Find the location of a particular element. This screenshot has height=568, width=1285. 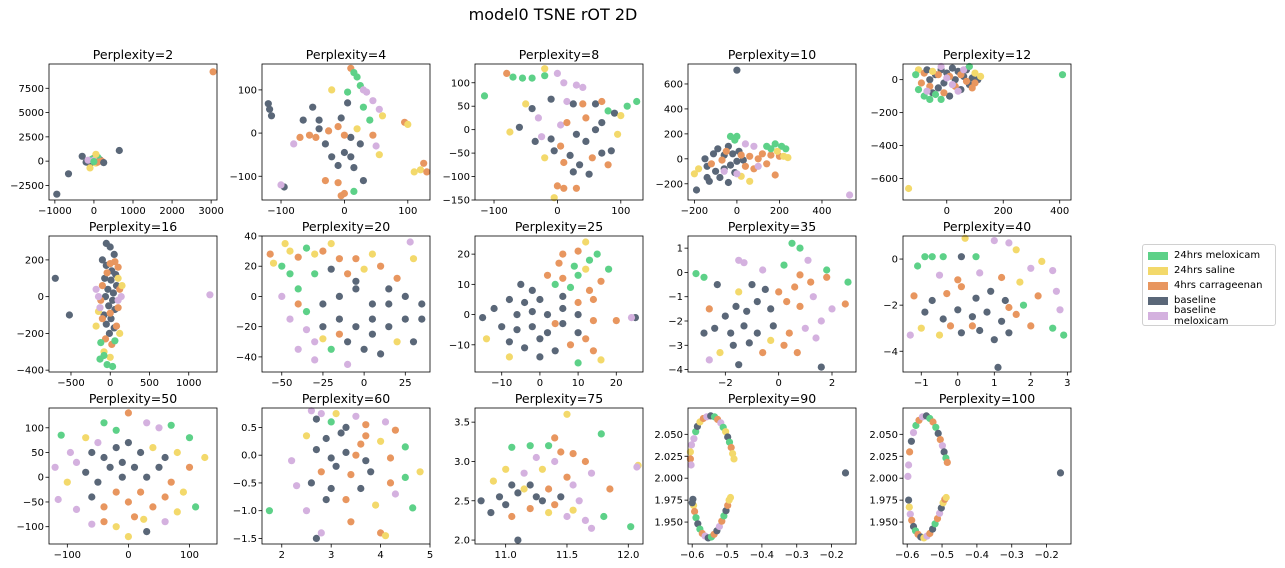

y-tick-label: 600 is located at coordinates (673, 84).